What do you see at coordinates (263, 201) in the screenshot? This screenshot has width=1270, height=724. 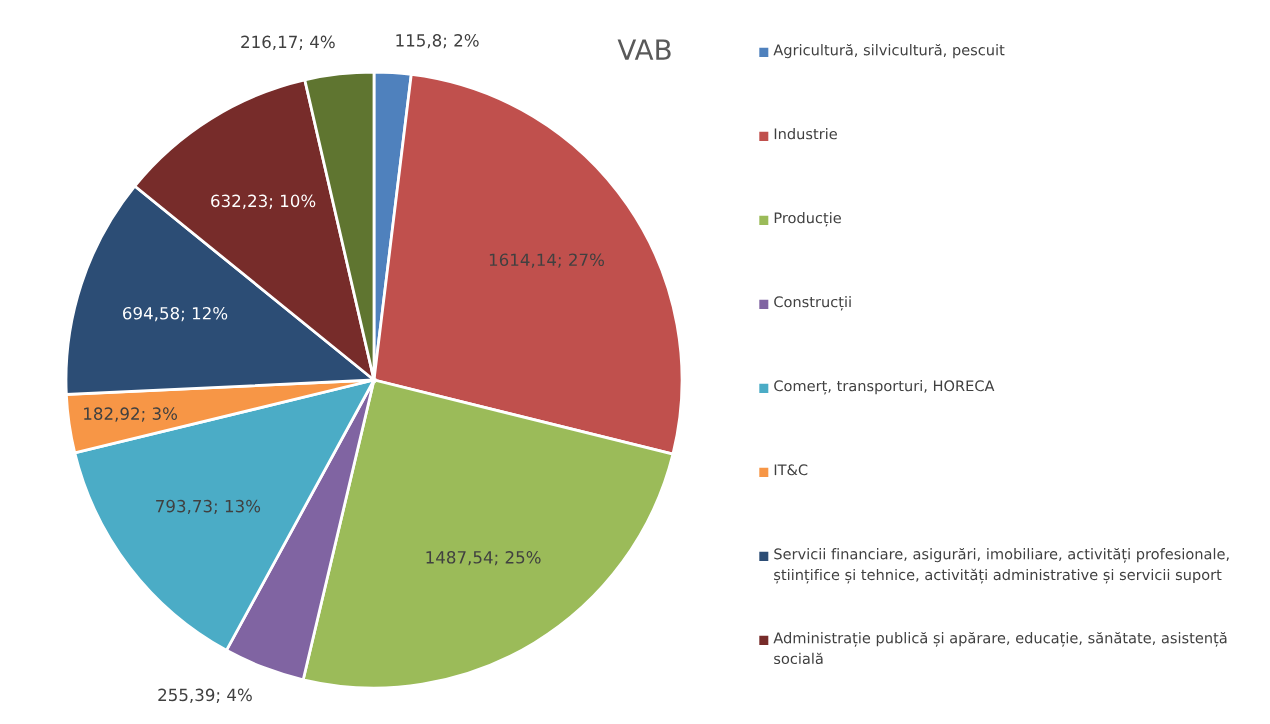 I see `data-label: 632,23; 10%` at bounding box center [263, 201].